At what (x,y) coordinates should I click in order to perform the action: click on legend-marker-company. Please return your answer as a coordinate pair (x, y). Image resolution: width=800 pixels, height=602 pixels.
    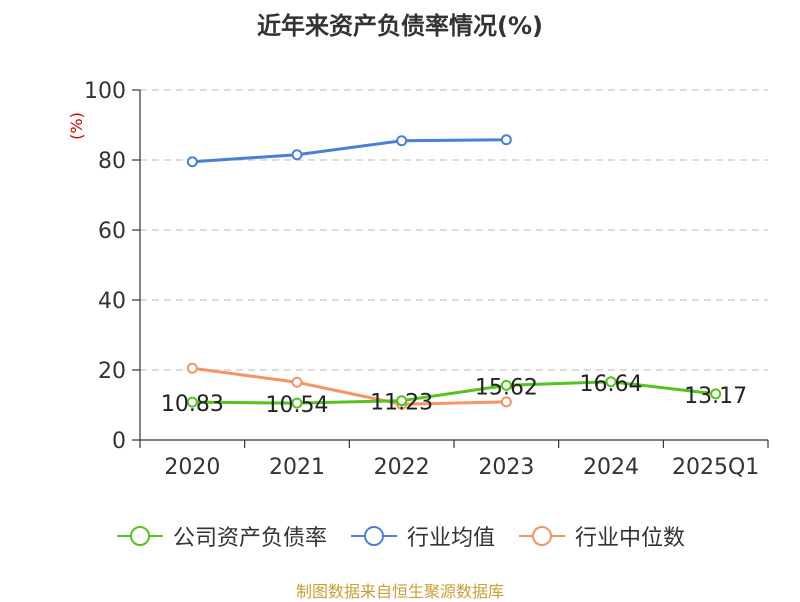
    Looking at the image, I should click on (139, 536).